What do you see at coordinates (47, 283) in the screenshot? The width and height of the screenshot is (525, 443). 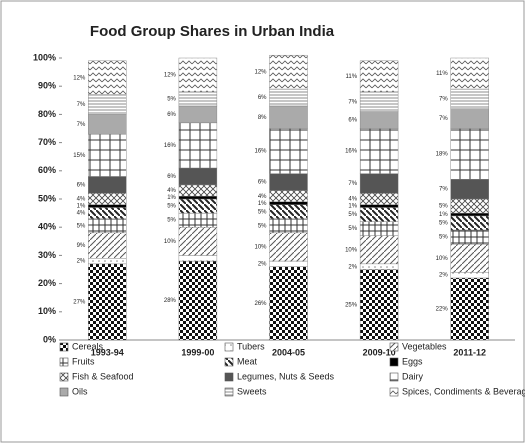 I see `y-tick-label: 20%` at bounding box center [47, 283].